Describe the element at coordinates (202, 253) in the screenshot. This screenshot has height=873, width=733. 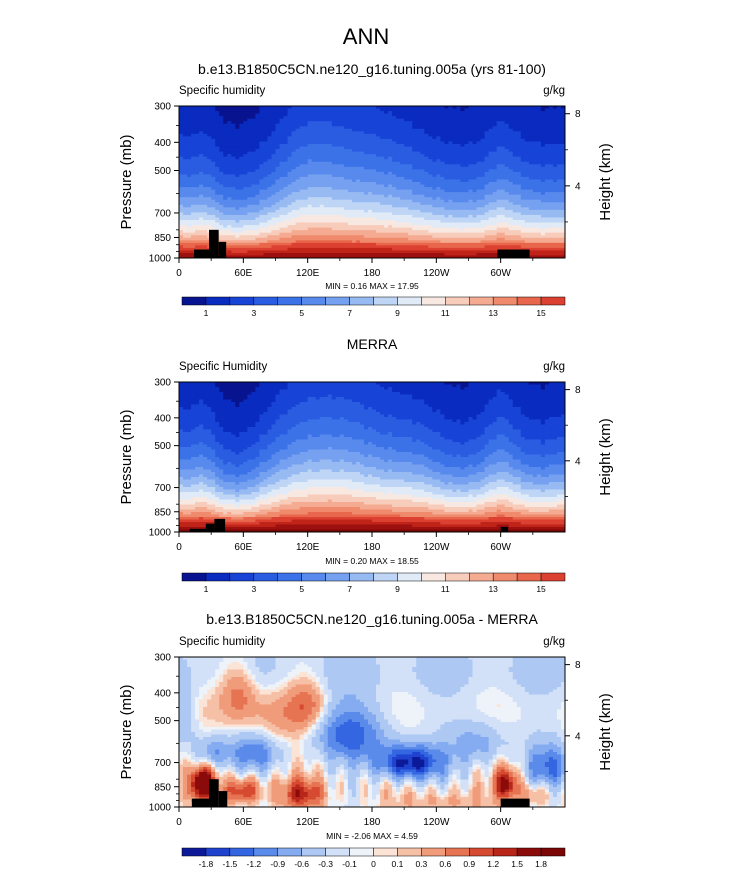
I see `terrain-mask` at that location.